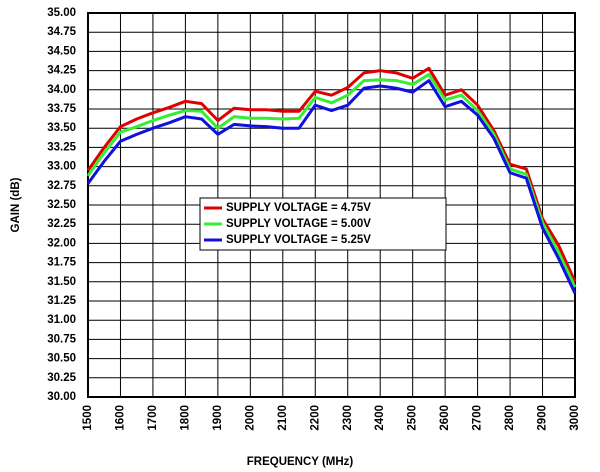  Describe the element at coordinates (61, 186) in the screenshot. I see `y-tick-label: 32.75` at that location.